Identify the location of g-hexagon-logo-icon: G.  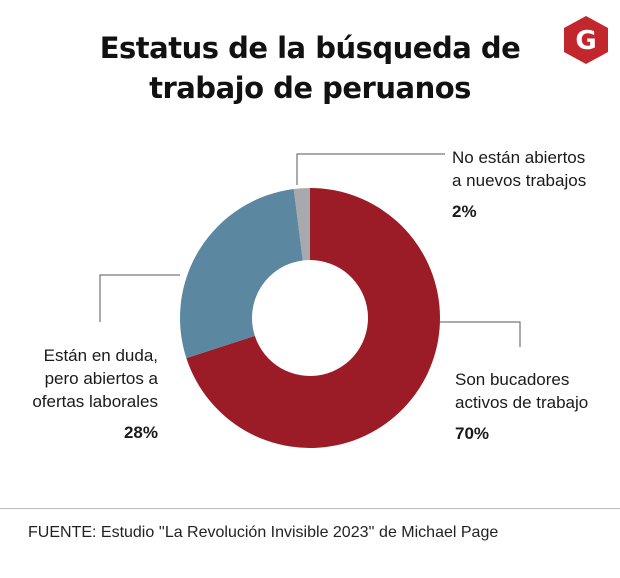
(586, 40).